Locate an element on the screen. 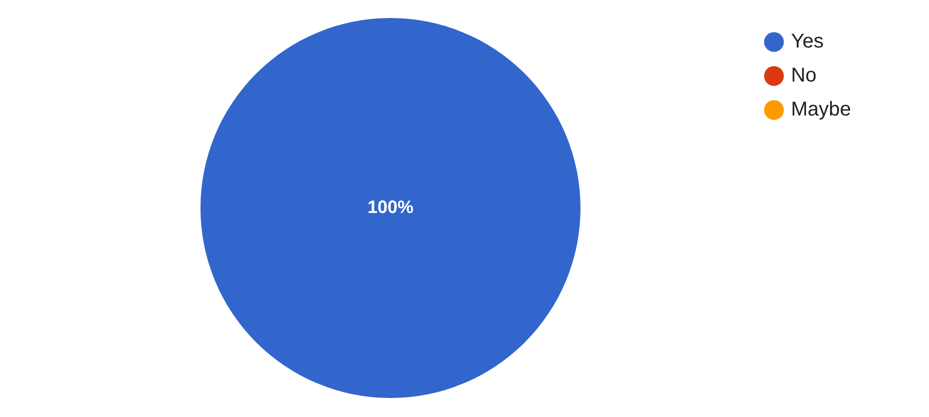 The width and height of the screenshot is (929, 417). data-label: 100% is located at coordinates (390, 206).